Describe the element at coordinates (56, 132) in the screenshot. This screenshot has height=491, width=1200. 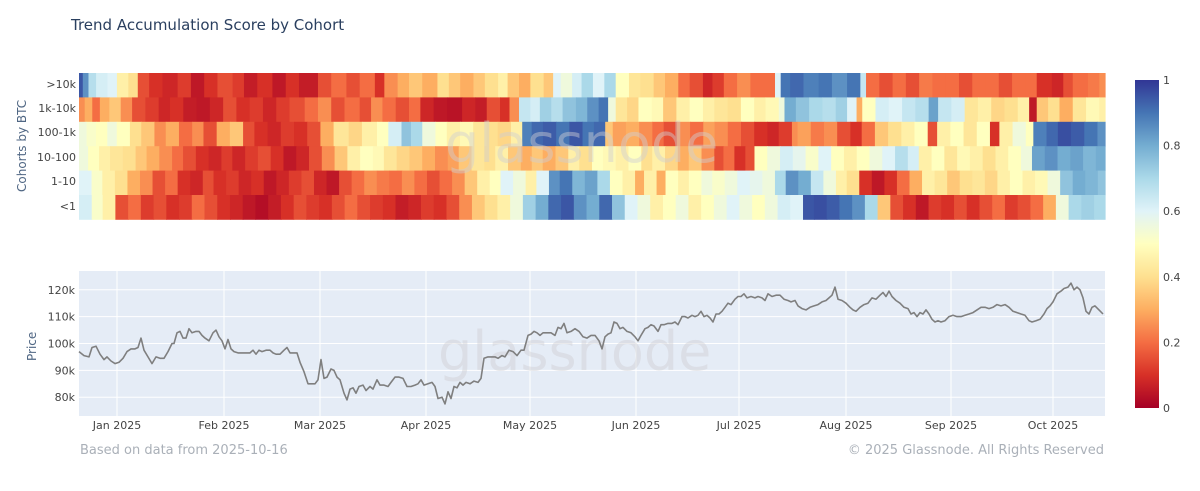
I see `cohort-label: 100-1k` at that location.